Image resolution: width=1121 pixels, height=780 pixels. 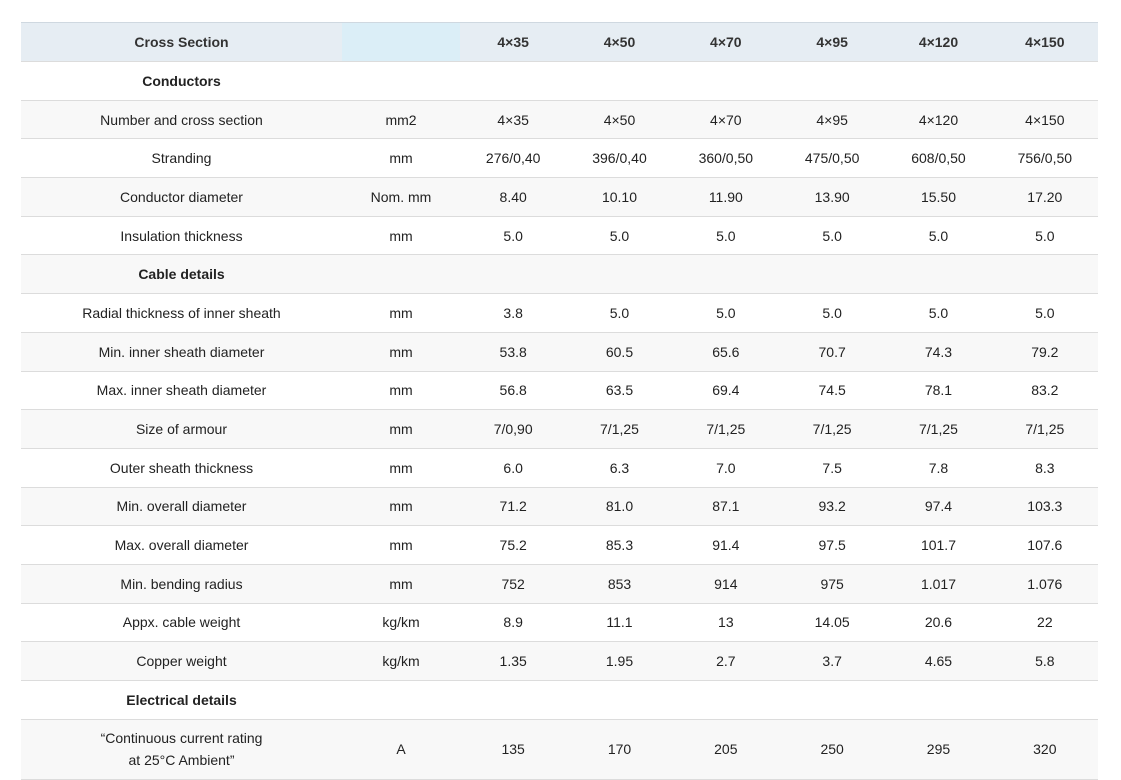 I want to click on header-column: 4×35, so click(x=513, y=42).